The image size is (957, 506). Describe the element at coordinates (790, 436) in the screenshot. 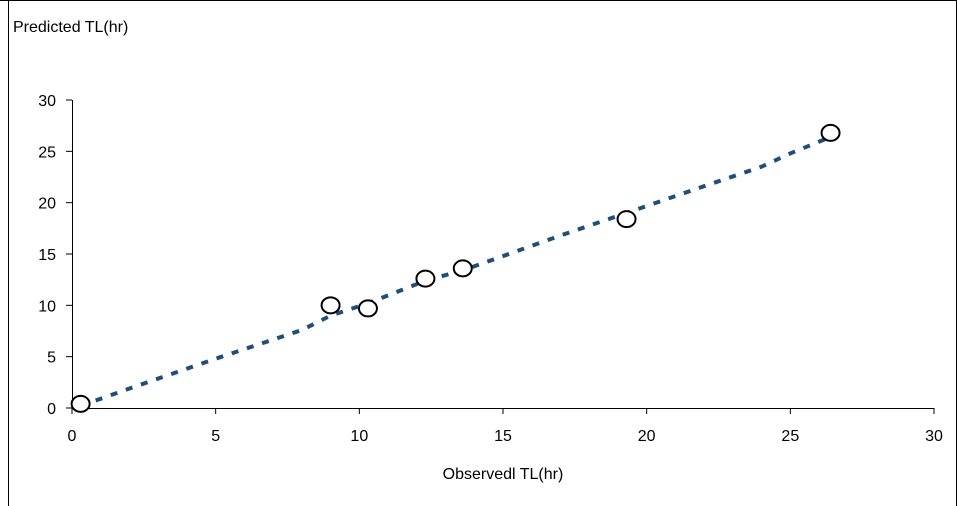

I see `x-tick-label: 25` at that location.